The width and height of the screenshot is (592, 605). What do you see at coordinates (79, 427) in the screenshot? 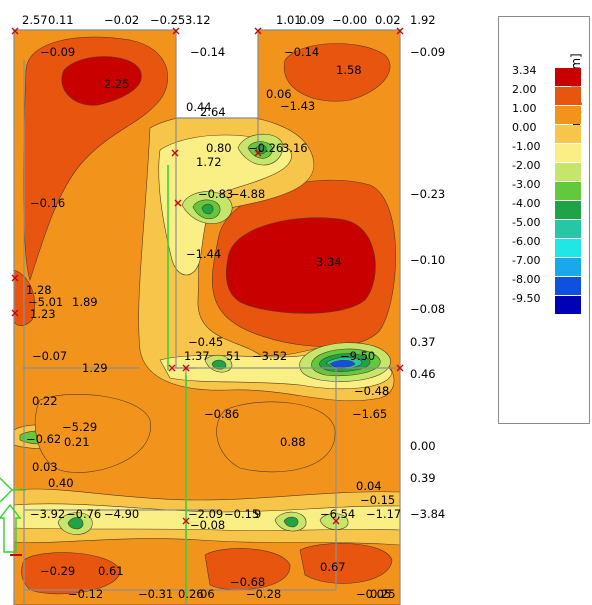
I see `contour-value-label: −5.29` at bounding box center [79, 427].